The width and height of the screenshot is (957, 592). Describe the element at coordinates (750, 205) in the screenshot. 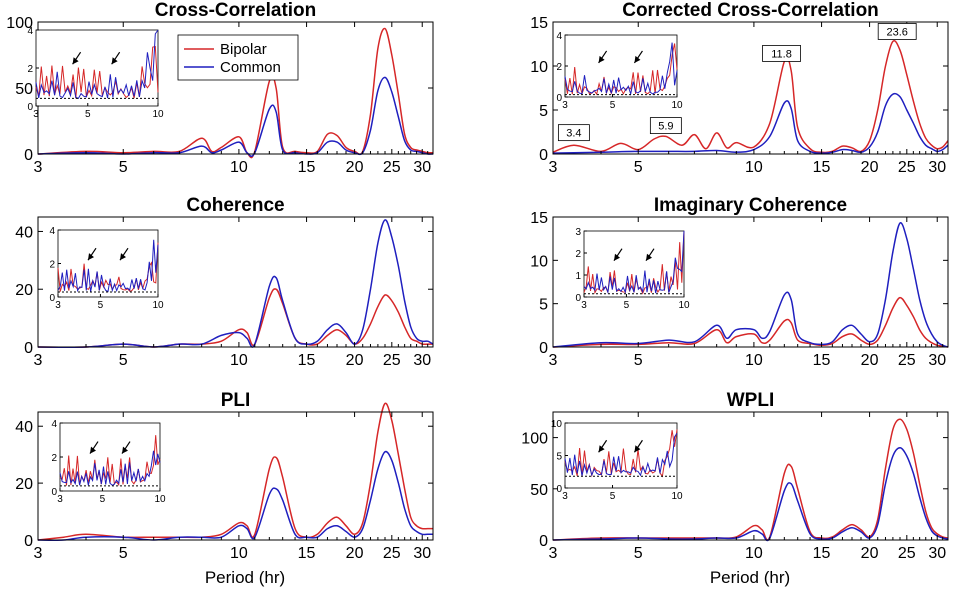

I see `chart-title: Imaginary Coherence` at that location.